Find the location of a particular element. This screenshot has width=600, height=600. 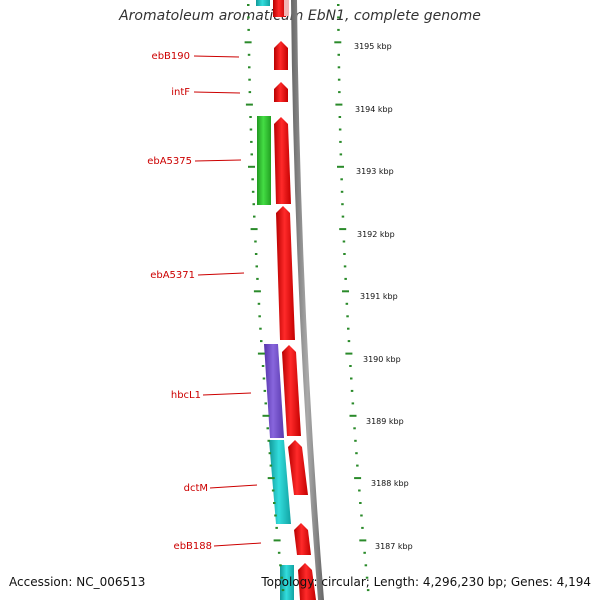

gene-ebA5371 is located at coordinates (285, 273).